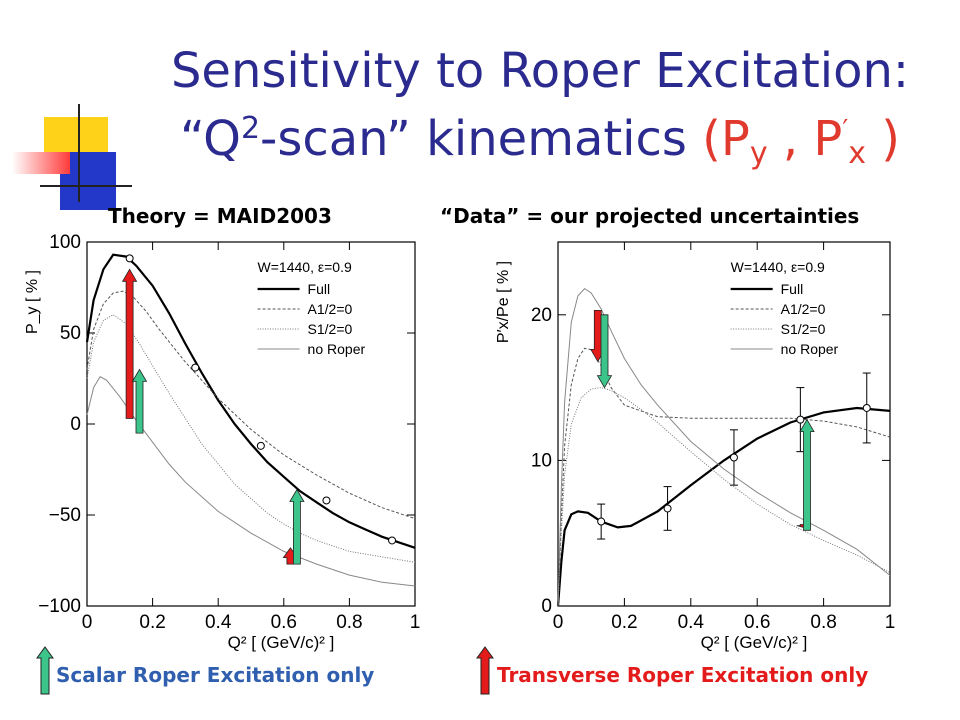 This screenshot has width=960, height=720. What do you see at coordinates (541, 460) in the screenshot?
I see `y-tick-label: 10` at bounding box center [541, 460].